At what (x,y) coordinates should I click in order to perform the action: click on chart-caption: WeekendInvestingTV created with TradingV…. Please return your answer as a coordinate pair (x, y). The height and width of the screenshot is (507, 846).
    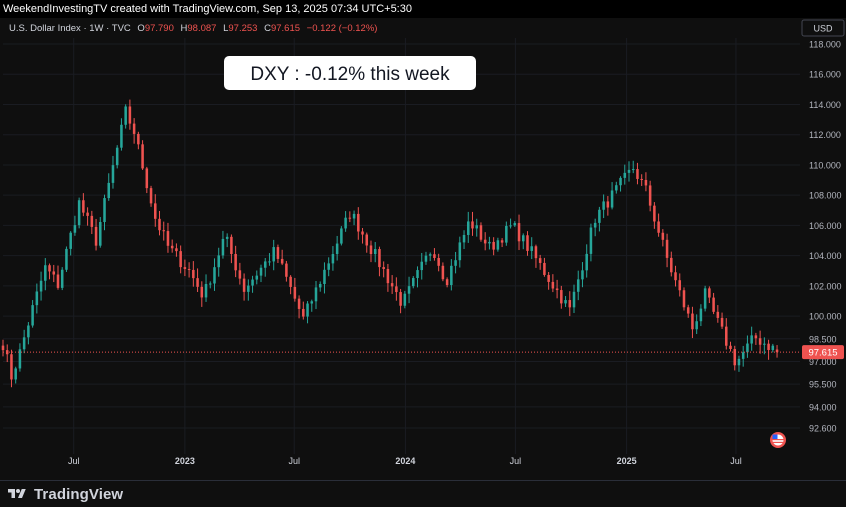
    Looking at the image, I should click on (423, 9).